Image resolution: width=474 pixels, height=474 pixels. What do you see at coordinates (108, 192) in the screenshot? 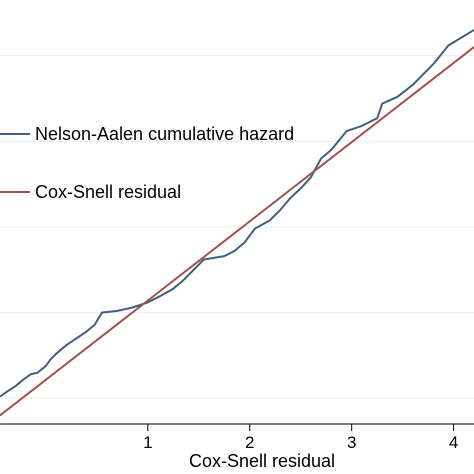
I see `legend-label-cox-snell: Cox-Snell residual` at bounding box center [108, 192].